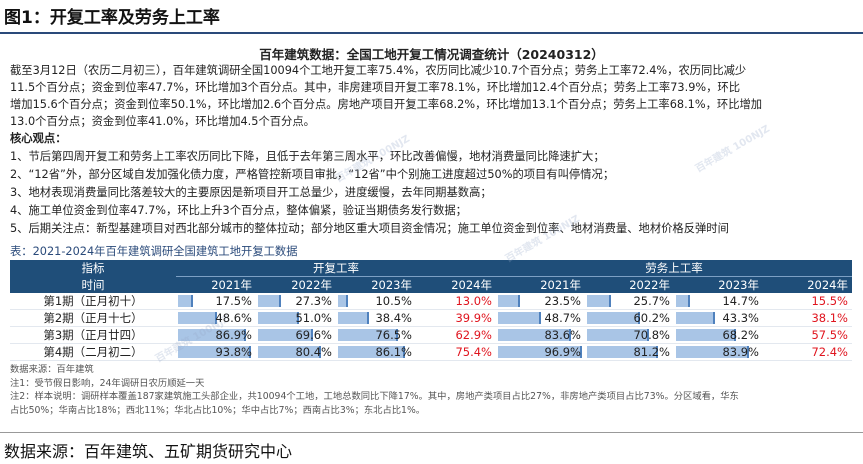 The width and height of the screenshot is (863, 464). What do you see at coordinates (562, 318) in the screenshot?
I see `cell-value: 48.7%` at bounding box center [562, 318].